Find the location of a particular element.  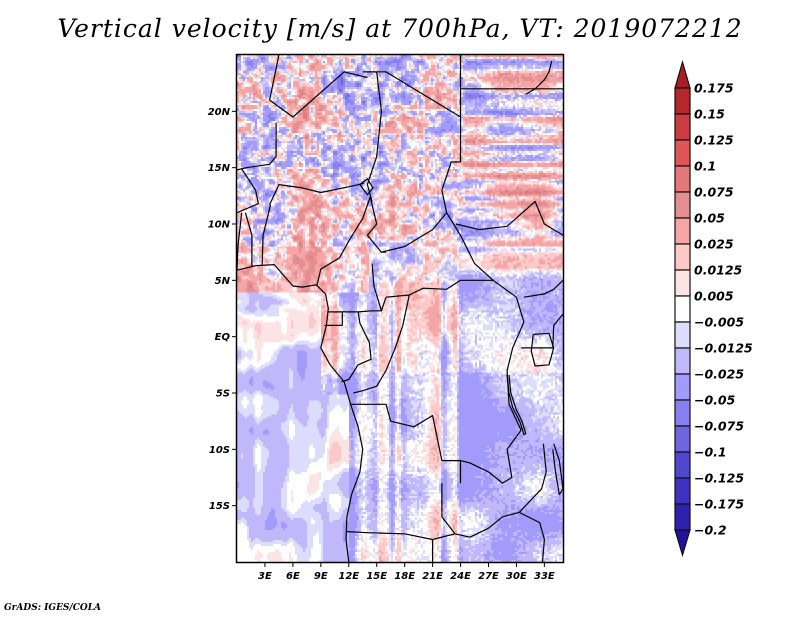

border-uganda-ss is located at coordinates (543, 288).